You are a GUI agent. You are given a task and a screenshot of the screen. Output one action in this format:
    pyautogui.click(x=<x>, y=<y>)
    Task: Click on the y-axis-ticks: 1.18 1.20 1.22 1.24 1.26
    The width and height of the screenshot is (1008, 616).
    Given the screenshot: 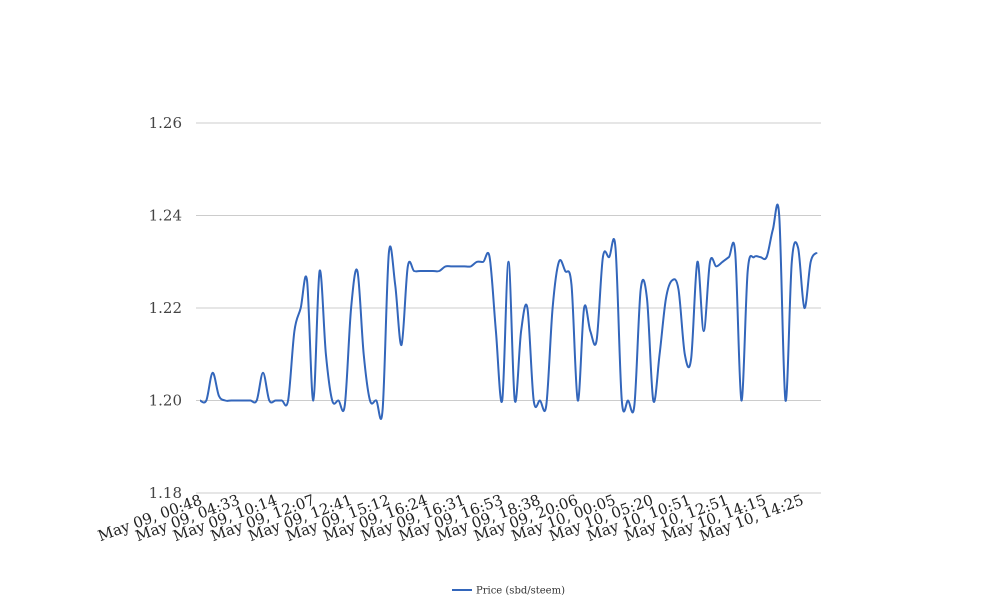 What is the action you would take?
    pyautogui.click(x=165, y=308)
    